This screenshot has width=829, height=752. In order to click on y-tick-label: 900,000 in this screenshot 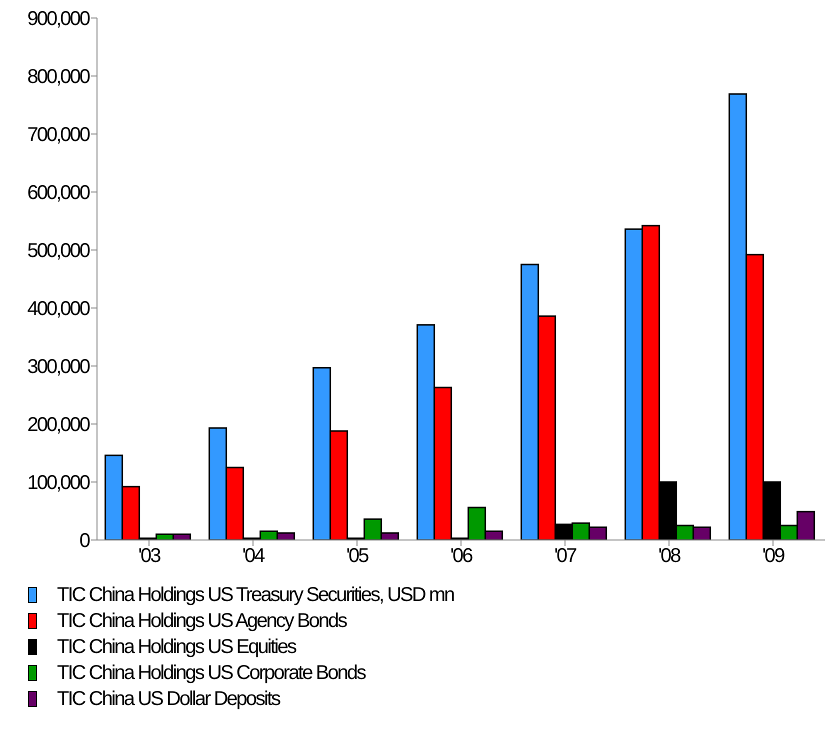, I will do `click(58, 19)`.